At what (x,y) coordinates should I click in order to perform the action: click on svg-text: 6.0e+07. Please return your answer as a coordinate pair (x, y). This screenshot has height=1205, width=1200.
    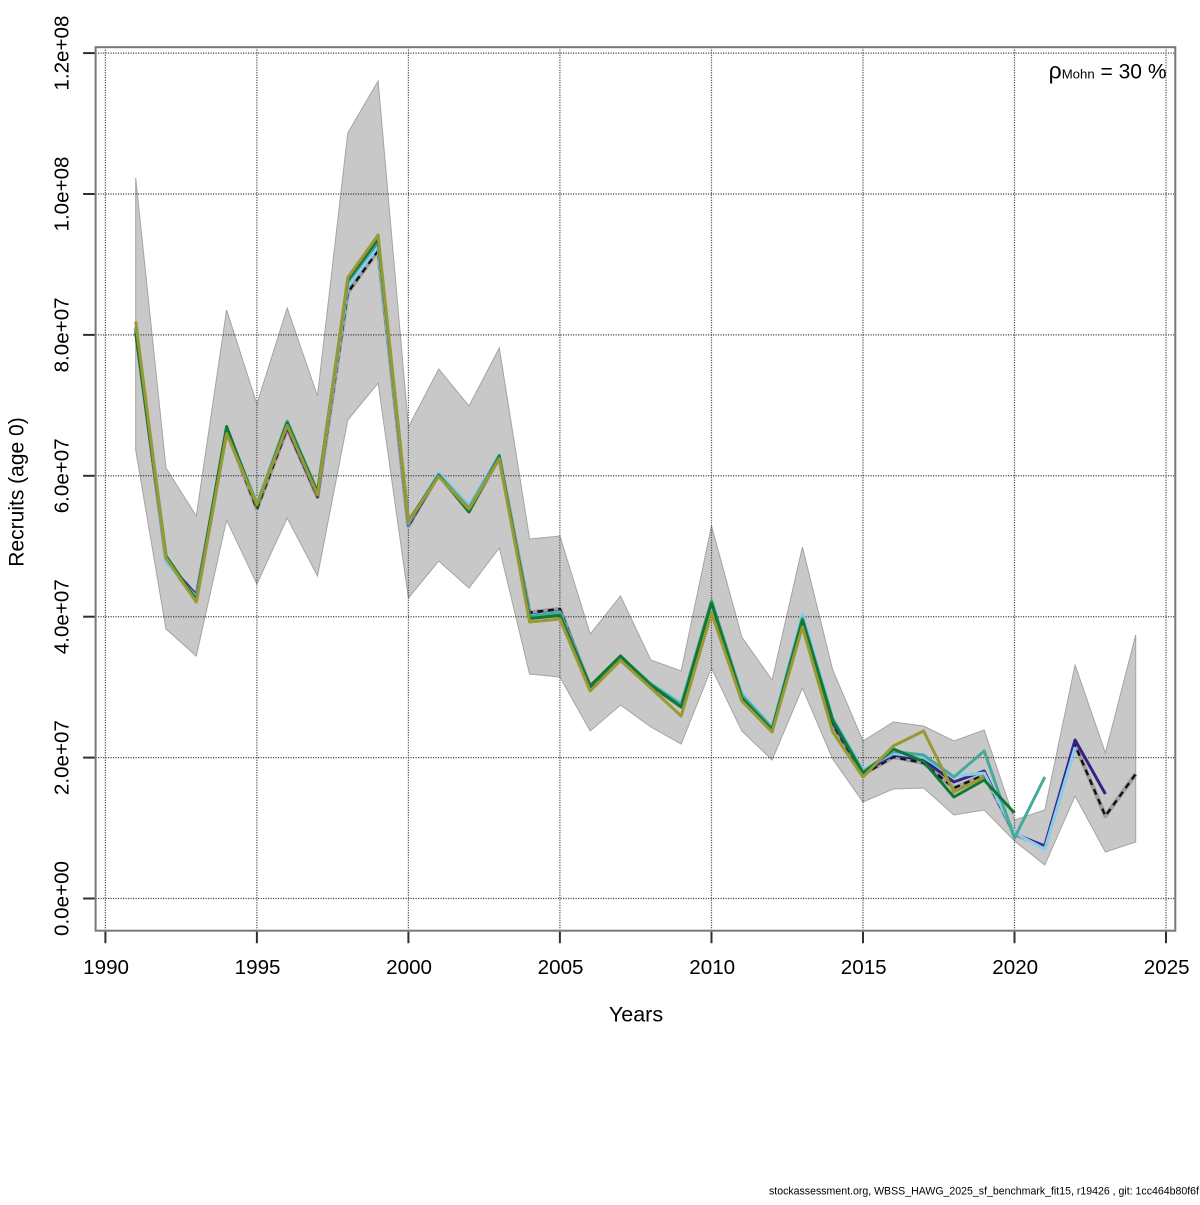
    Looking at the image, I should click on (62, 475).